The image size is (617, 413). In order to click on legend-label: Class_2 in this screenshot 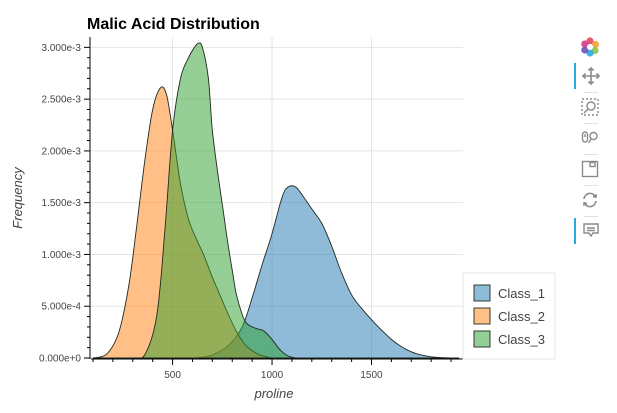, I will do `click(521, 316)`.